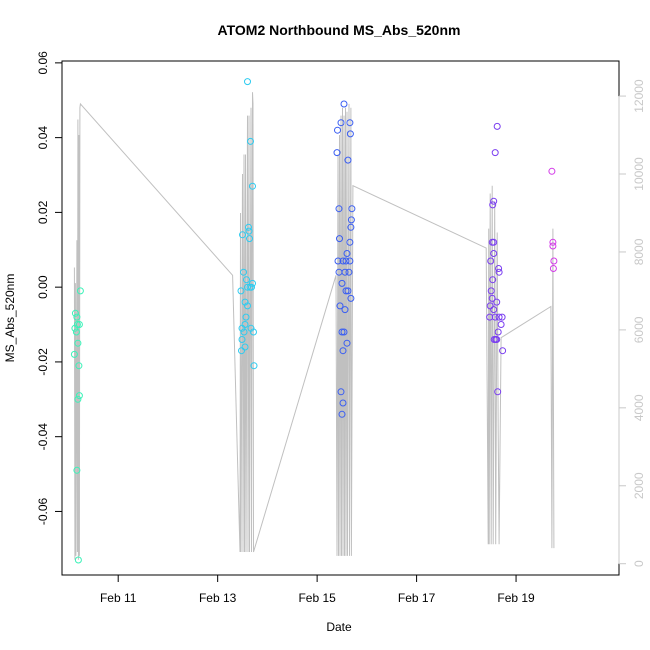 The width and height of the screenshot is (650, 650). Describe the element at coordinates (317, 598) in the screenshot. I see `x-tick-label: Feb 15` at that location.